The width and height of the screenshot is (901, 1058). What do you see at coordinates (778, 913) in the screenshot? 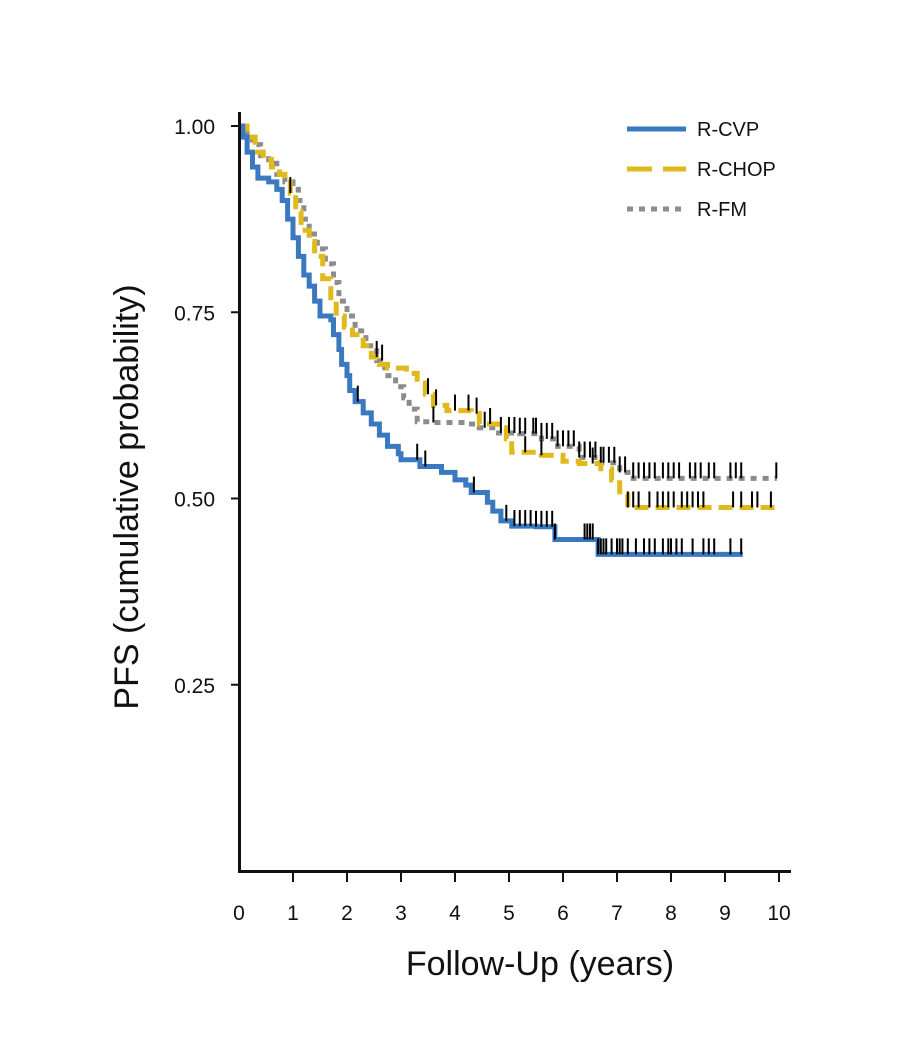
I see `x-tick-label: 10` at bounding box center [778, 913].